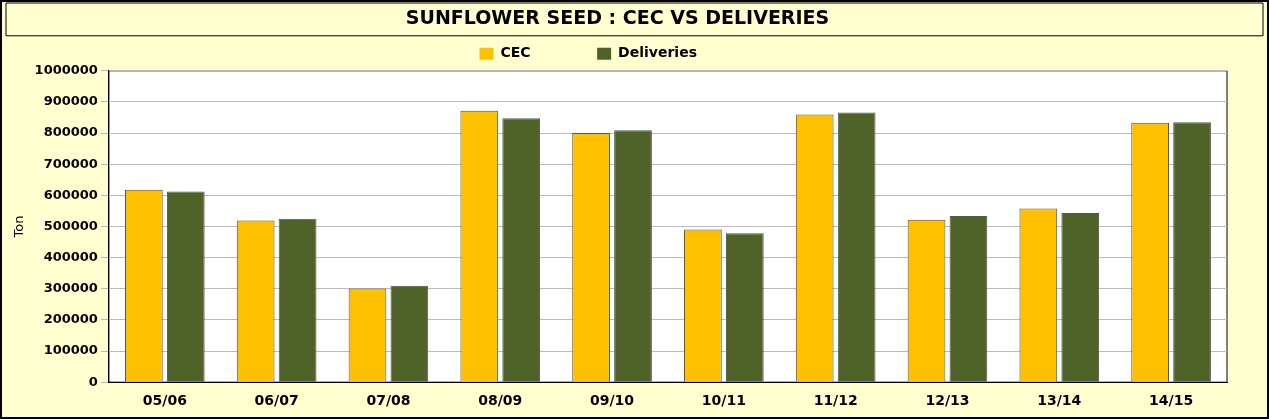  Describe the element at coordinates (19, 227) in the screenshot. I see `y-axis-title: Ton` at that location.